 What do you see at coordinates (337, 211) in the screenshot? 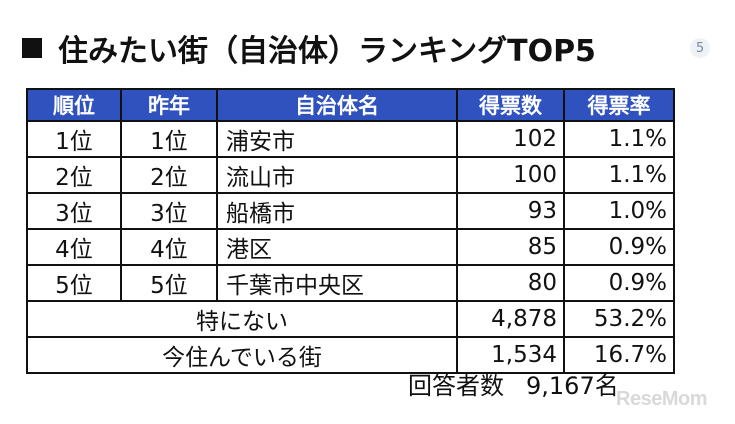
I see `municipality-cell: 船橋市` at bounding box center [337, 211].